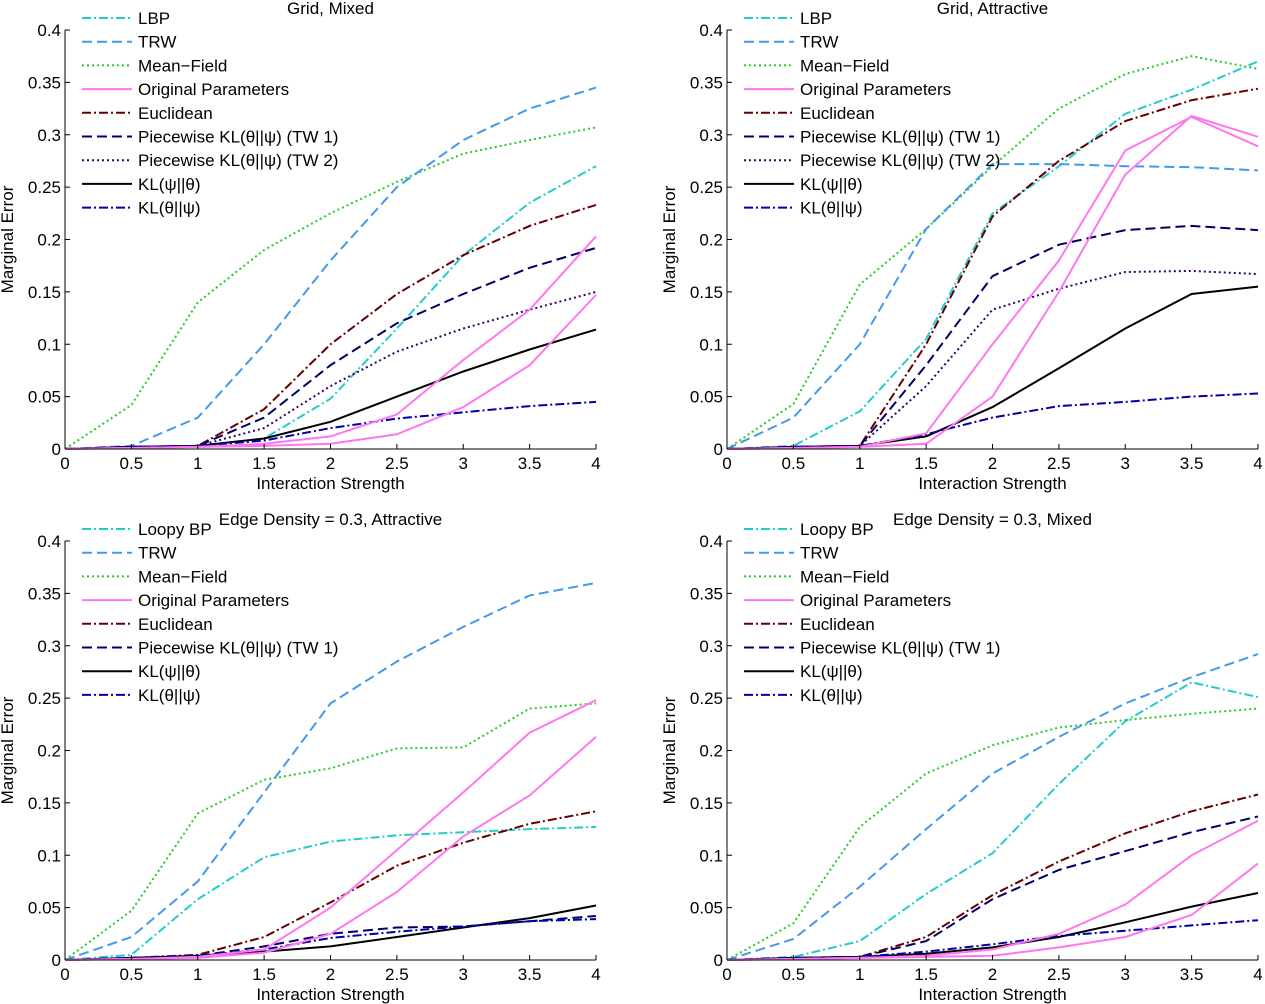 This screenshot has width=1265, height=1004. What do you see at coordinates (837, 113) in the screenshot?
I see `legend-label: Euclidean` at bounding box center [837, 113].